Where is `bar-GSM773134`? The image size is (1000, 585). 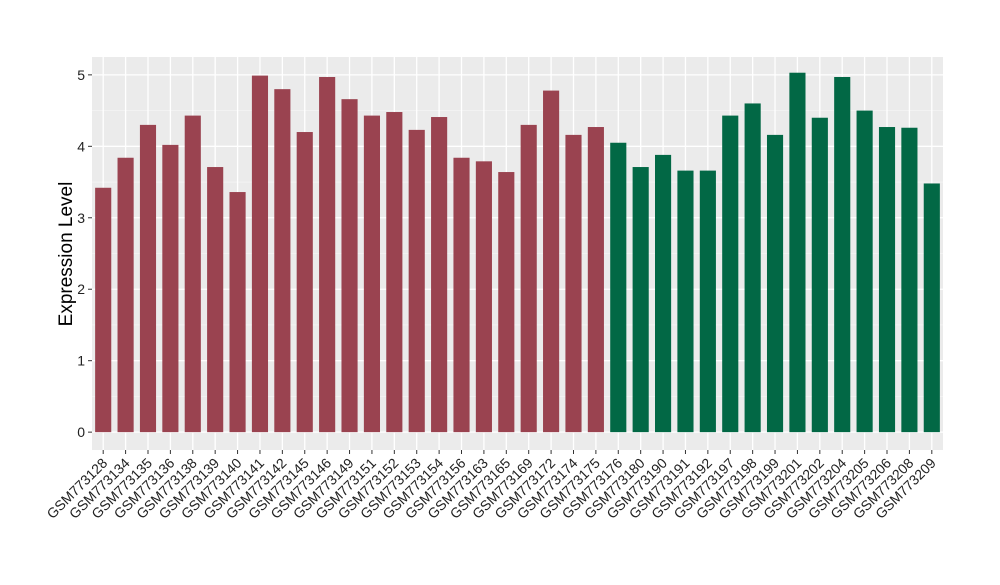
bar-GSM773134 is located at coordinates (125, 295).